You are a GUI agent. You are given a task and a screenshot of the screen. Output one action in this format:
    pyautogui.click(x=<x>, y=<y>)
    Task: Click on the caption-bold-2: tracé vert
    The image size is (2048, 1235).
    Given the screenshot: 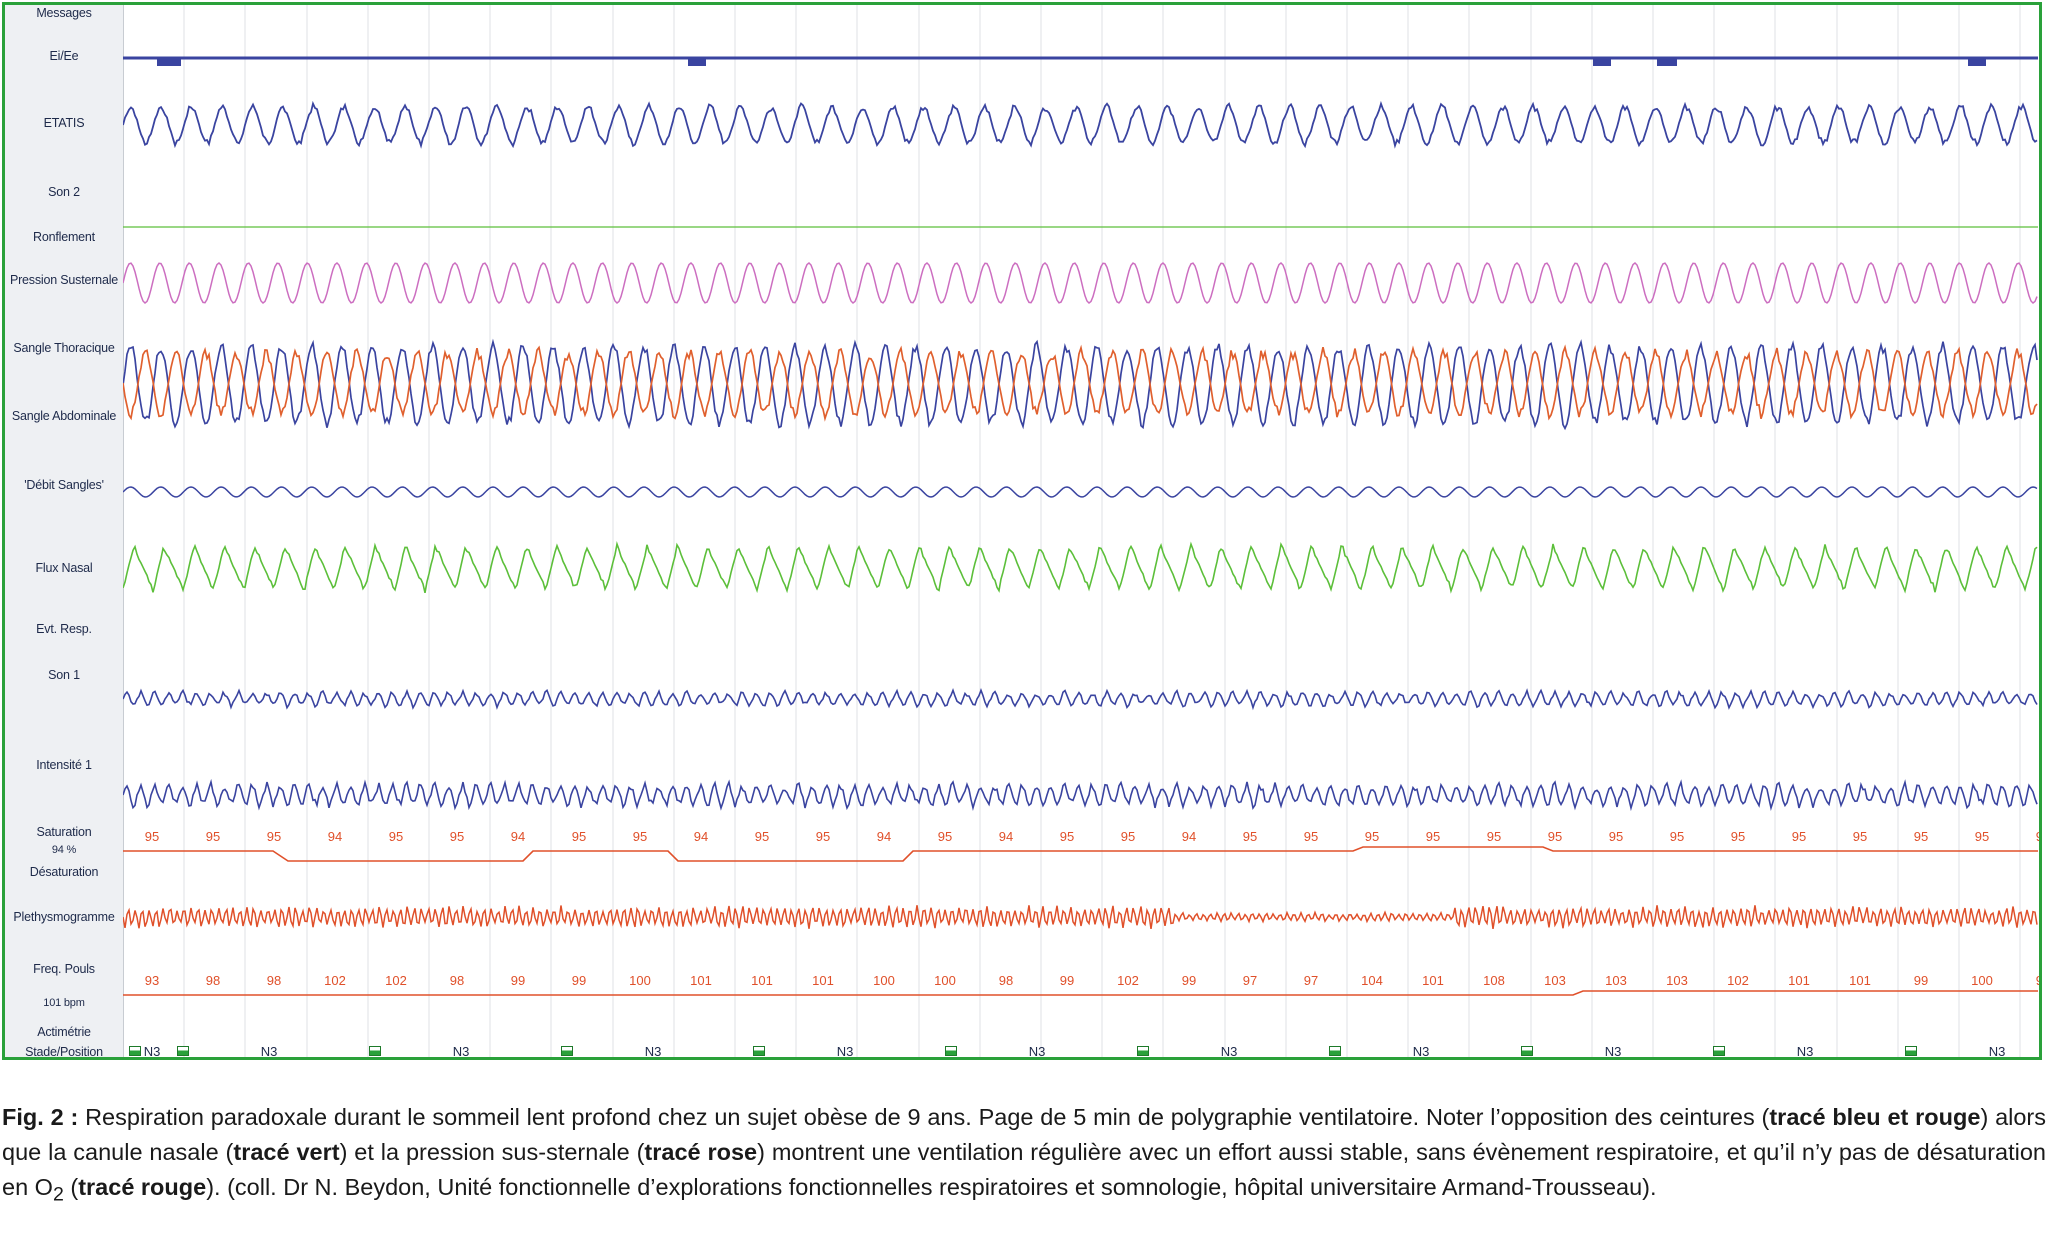 What is the action you would take?
    pyautogui.click(x=286, y=1152)
    